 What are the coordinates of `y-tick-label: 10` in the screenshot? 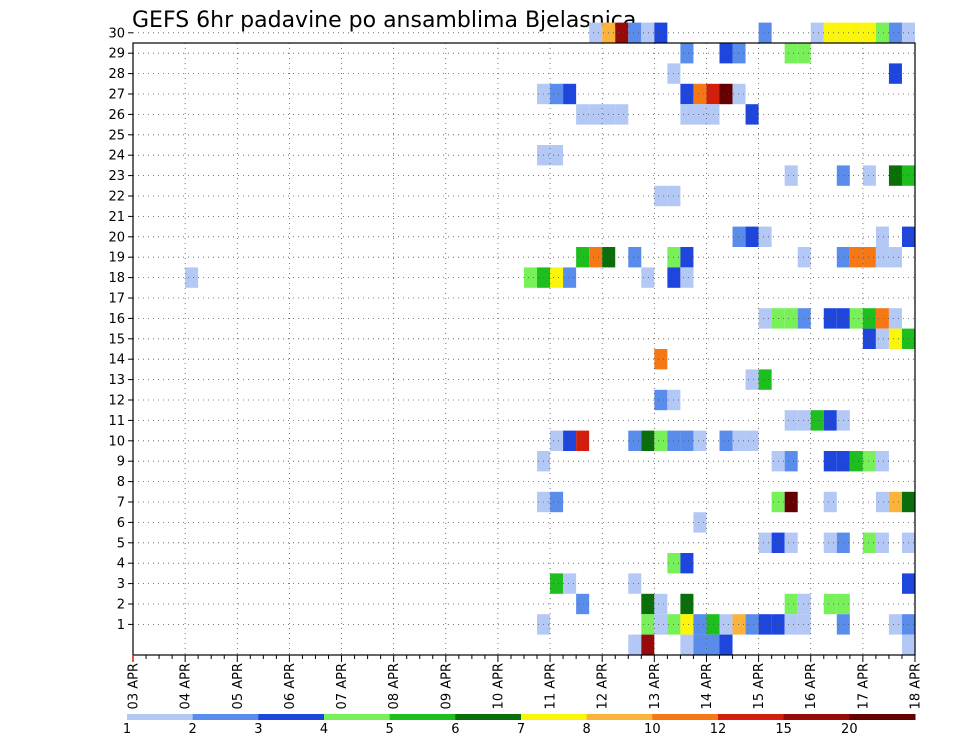 It's located at (116, 441).